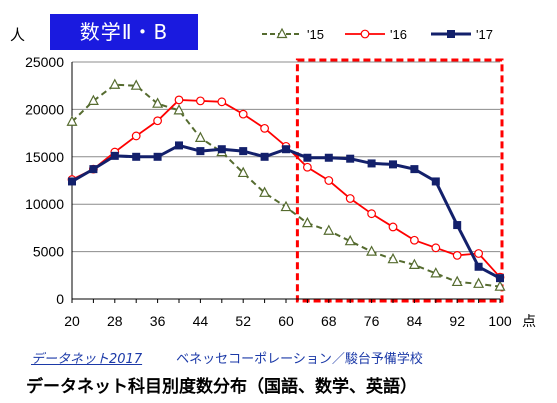  Describe the element at coordinates (457, 321) in the screenshot. I see `x-tick-label: 92` at that location.